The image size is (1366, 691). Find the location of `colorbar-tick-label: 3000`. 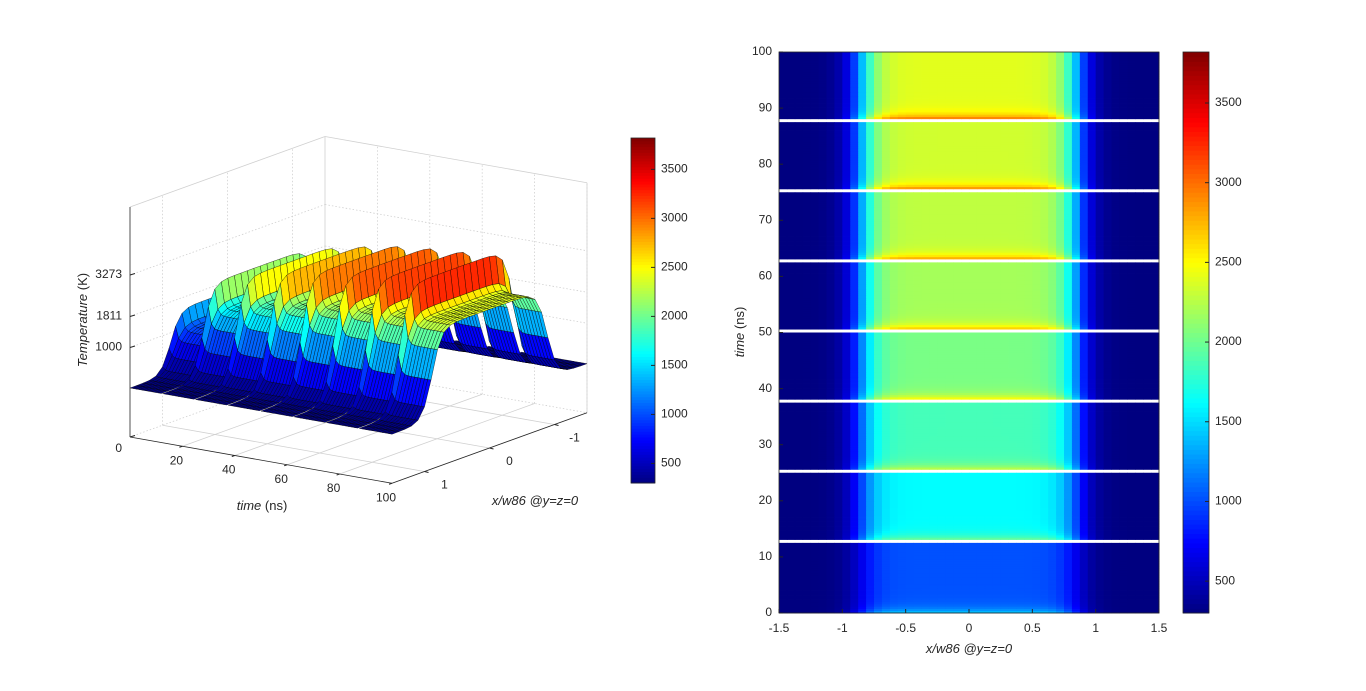

colorbar-tick-label: 3000 is located at coordinates (674, 218).